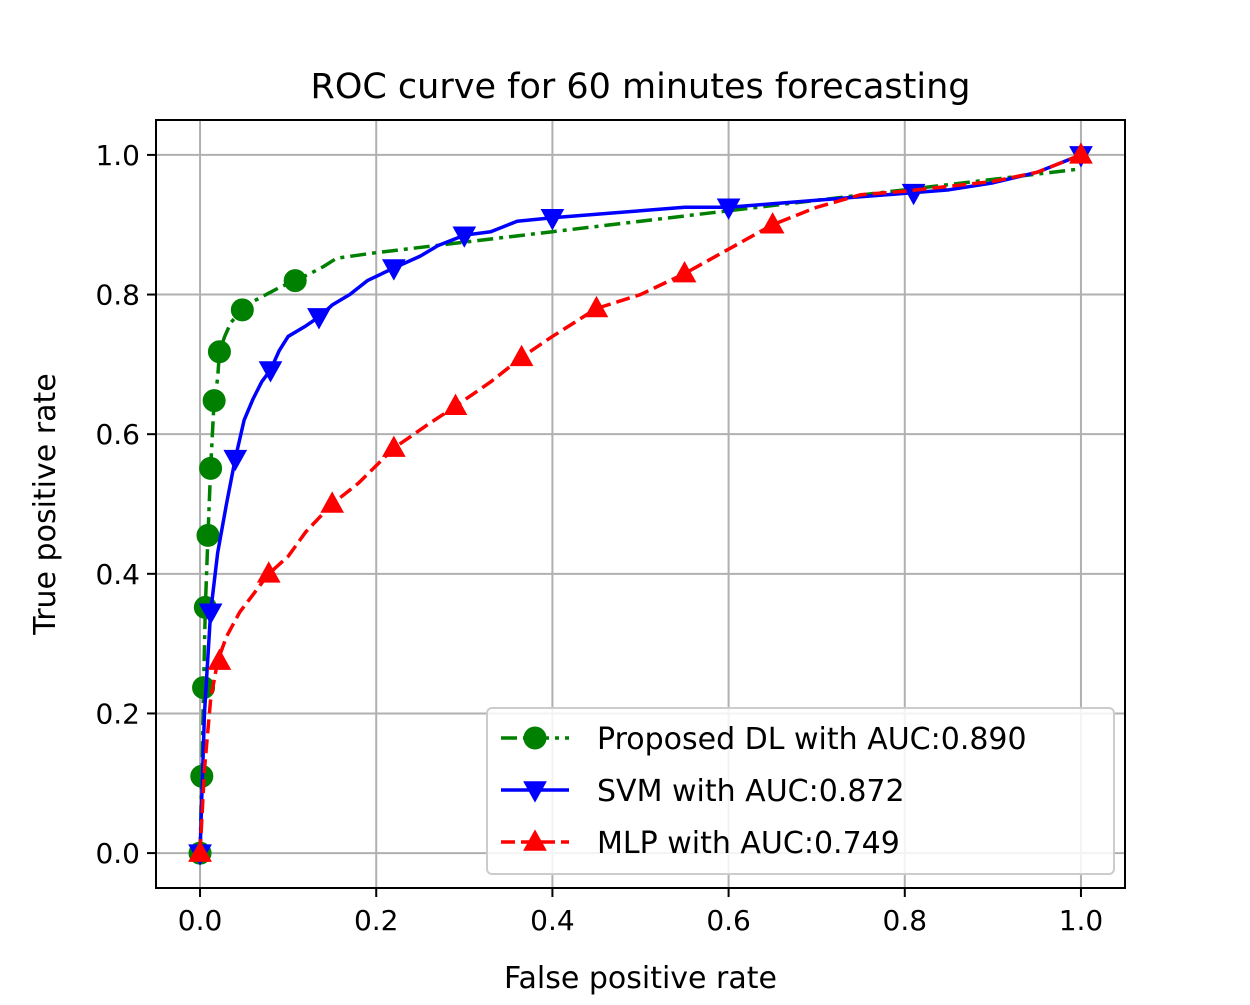 The height and width of the screenshot is (1005, 1250). What do you see at coordinates (117, 434) in the screenshot?
I see `y-tick-label: 0.6` at bounding box center [117, 434].